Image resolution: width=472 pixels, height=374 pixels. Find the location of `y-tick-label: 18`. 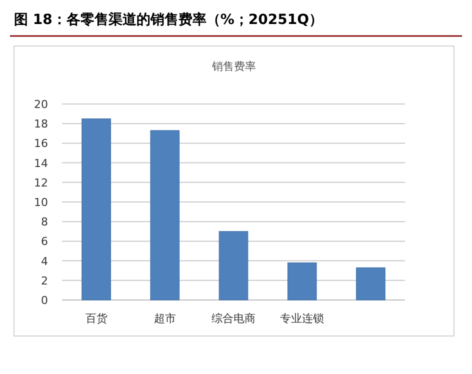

y-tick-label: 18 is located at coordinates (41, 124).